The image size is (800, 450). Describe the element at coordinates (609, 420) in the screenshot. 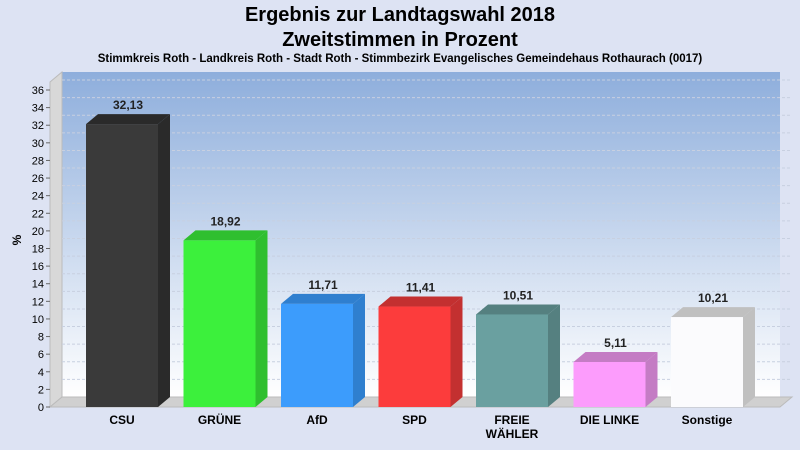

I see `x-tick-label: DIE LINKE` at that location.